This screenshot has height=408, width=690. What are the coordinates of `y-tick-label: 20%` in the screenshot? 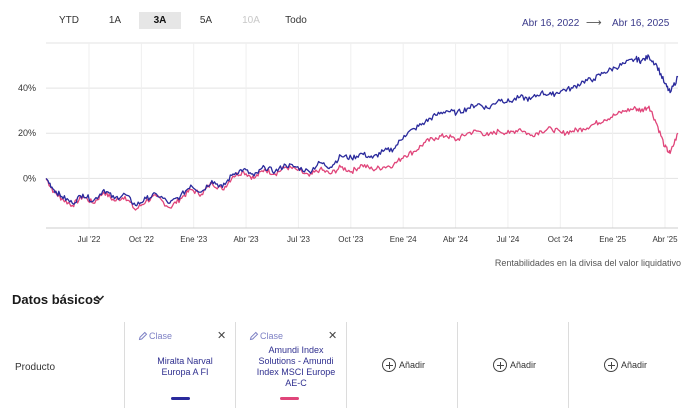 It's located at (27, 133).